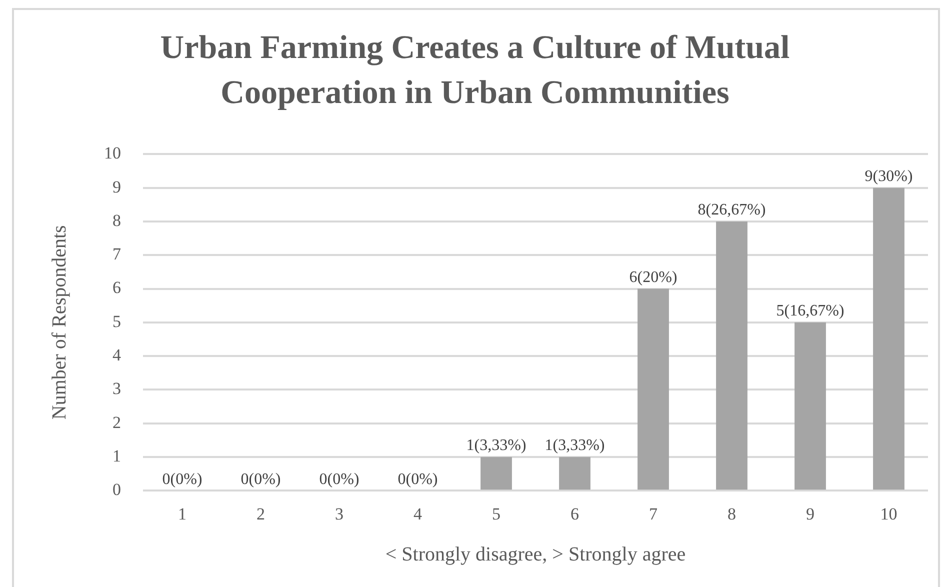  Describe the element at coordinates (418, 514) in the screenshot. I see `x-tick-label: 4` at that location.